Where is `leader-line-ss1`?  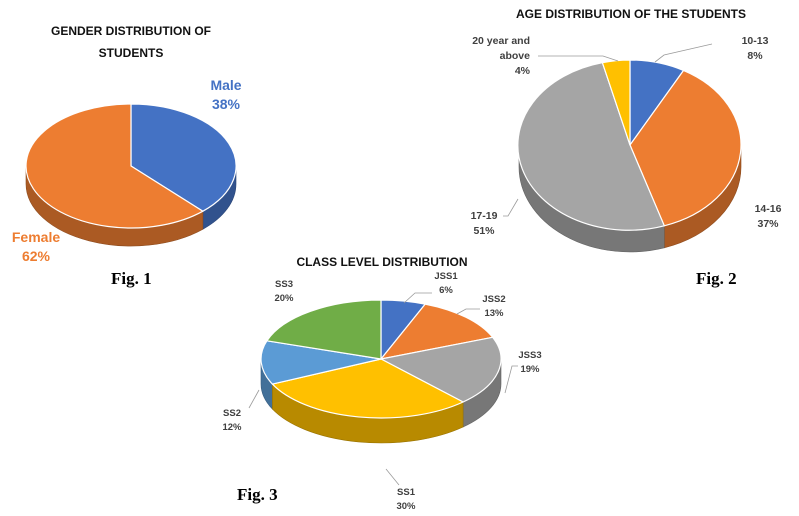 leader-line-ss1 is located at coordinates (392, 477).